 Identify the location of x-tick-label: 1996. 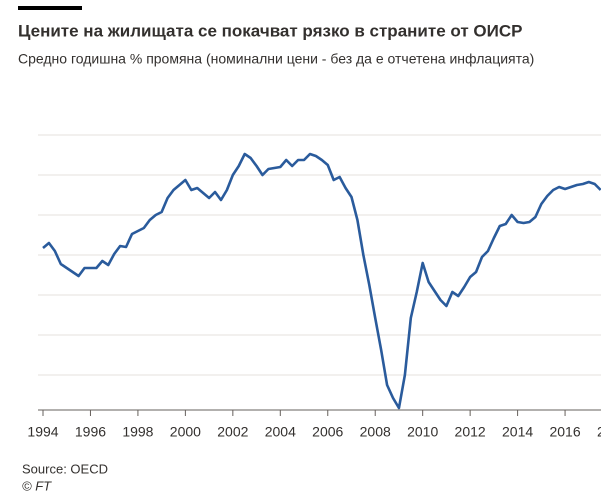
(90, 432).